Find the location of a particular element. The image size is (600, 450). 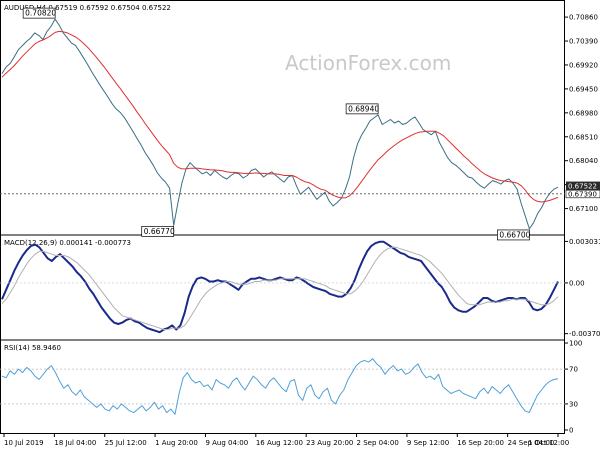

rsi-panel-header: RSI(14) 58.9460 is located at coordinates (32, 348).